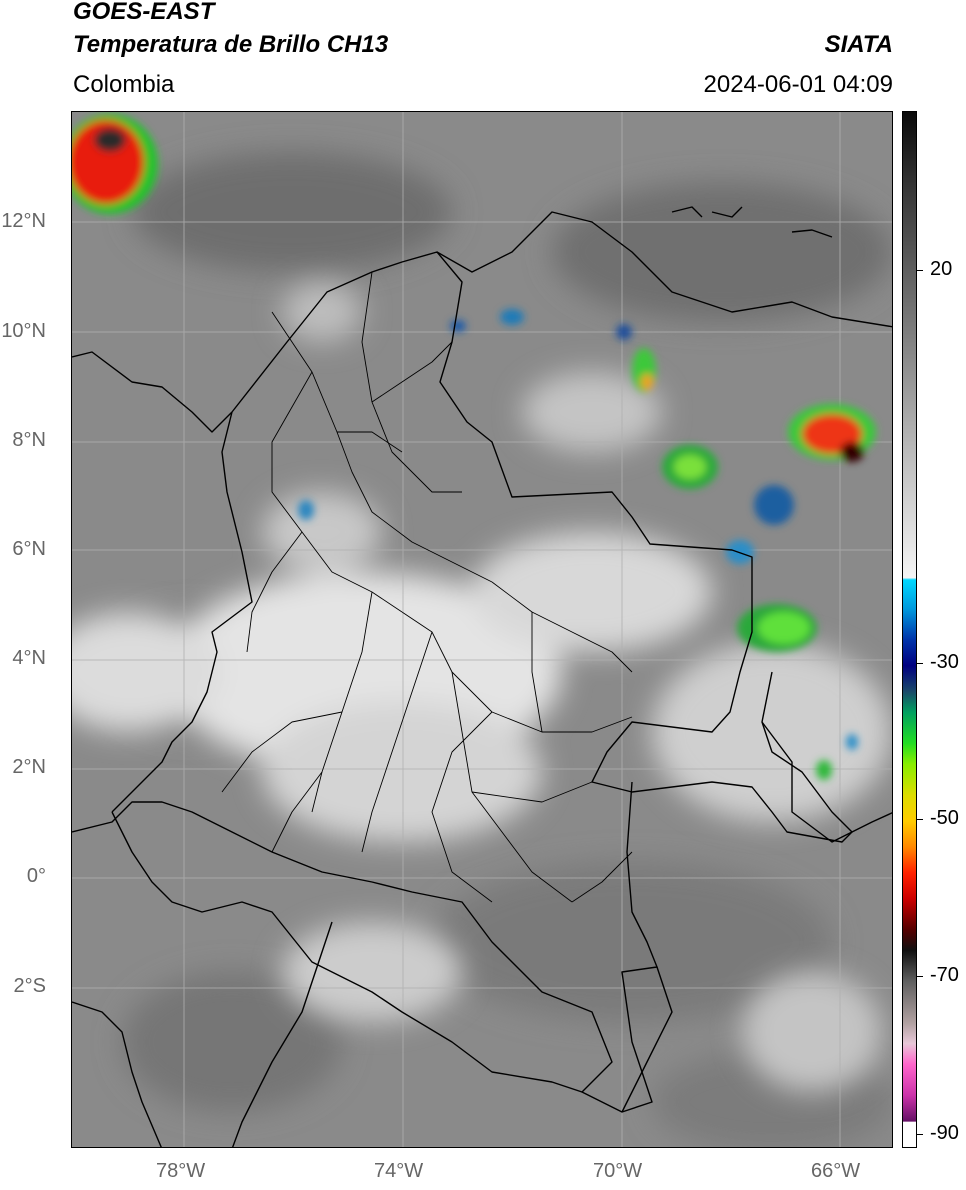  Describe the element at coordinates (399, 1171) in the screenshot. I see `lon-label-74w: 74°W` at that location.